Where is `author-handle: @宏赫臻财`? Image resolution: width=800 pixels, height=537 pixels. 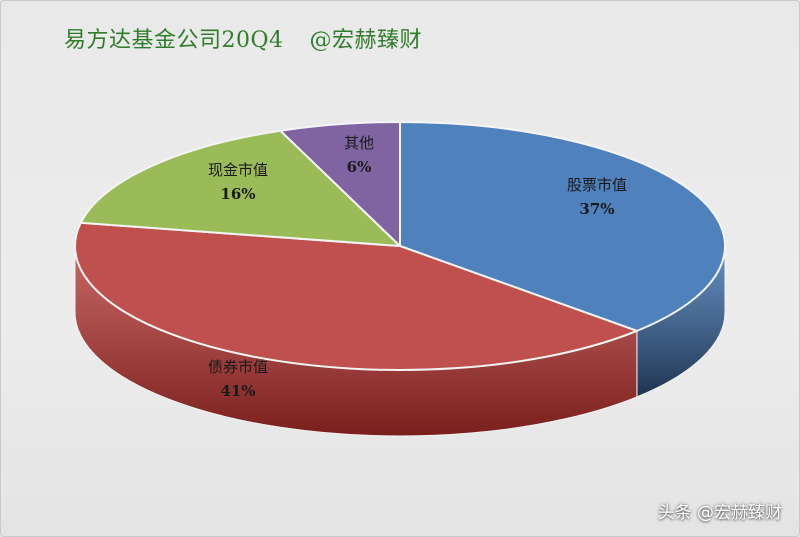
author-handle: @宏赫臻财 is located at coordinates (366, 40).